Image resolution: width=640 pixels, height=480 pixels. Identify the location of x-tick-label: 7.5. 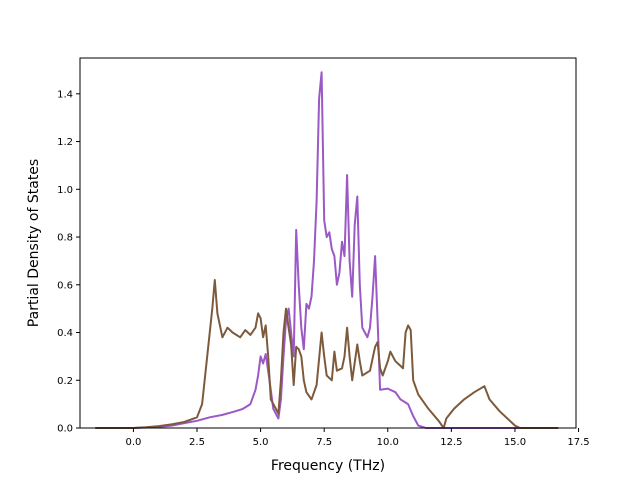
(324, 442).